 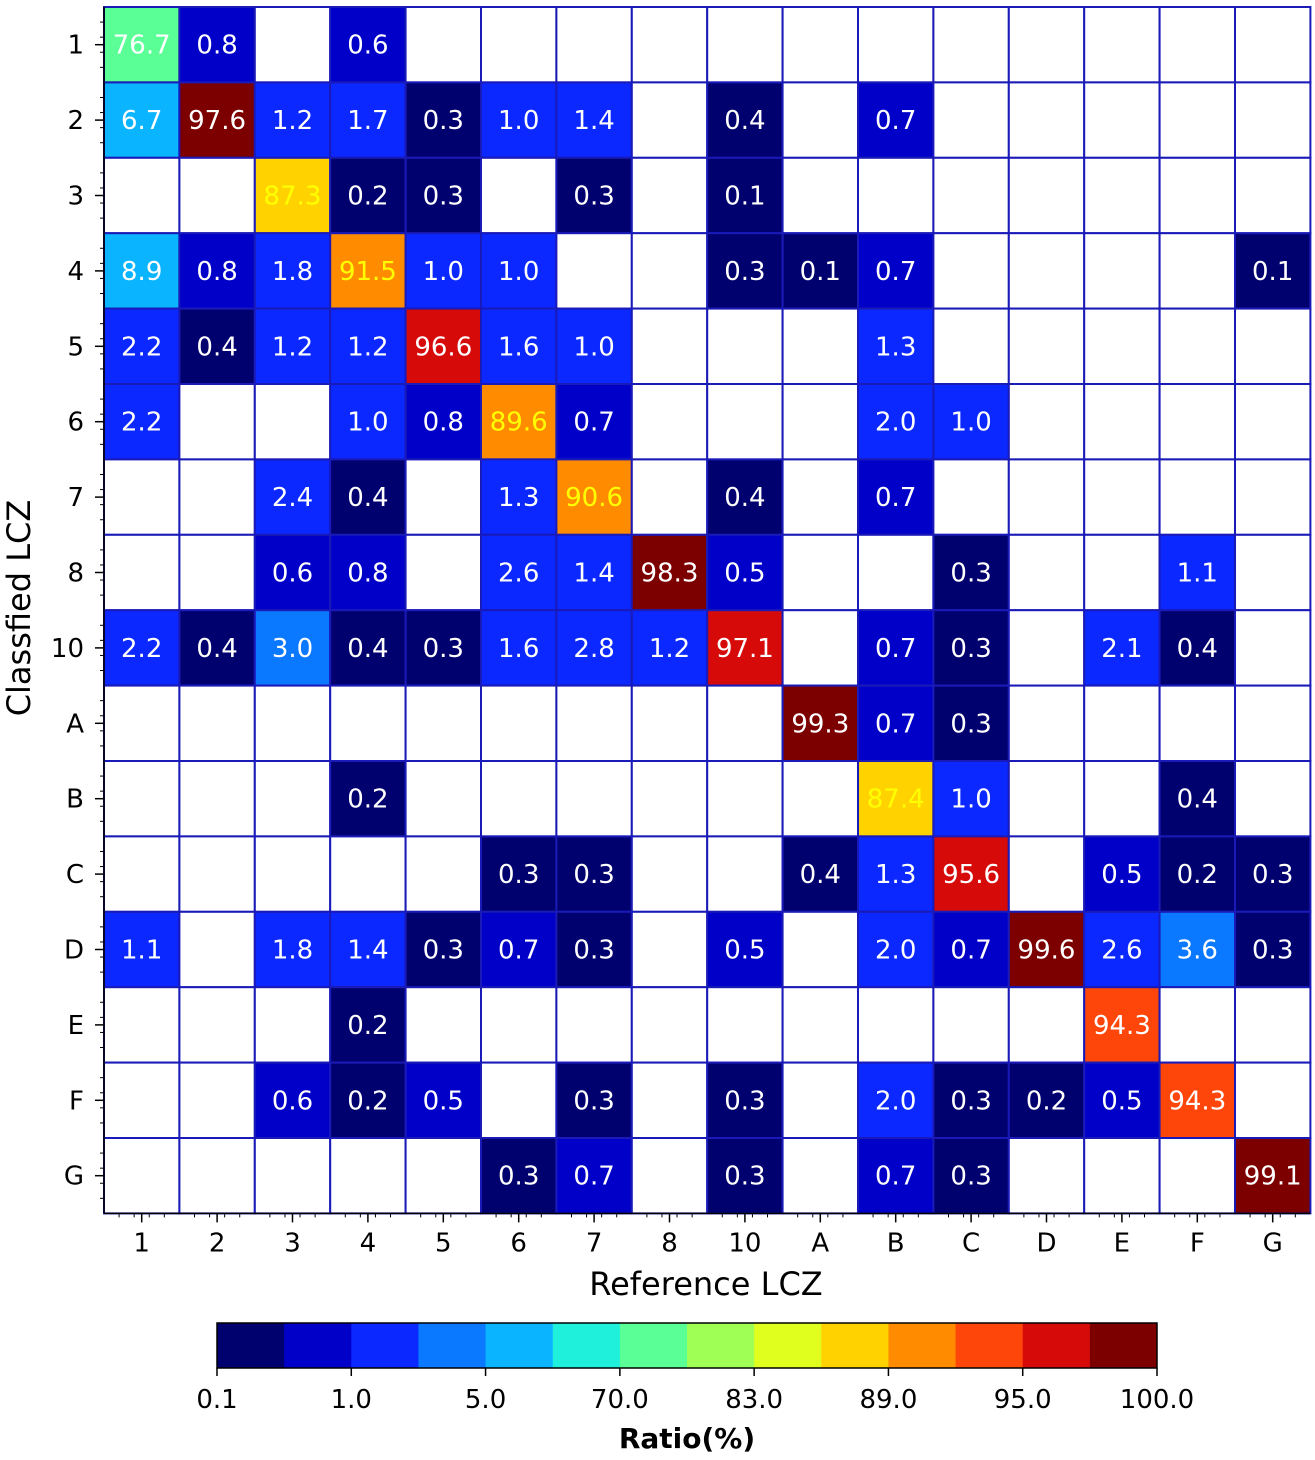 What do you see at coordinates (895, 875) in the screenshot?
I see `cell-value-label: 1.3` at bounding box center [895, 875].